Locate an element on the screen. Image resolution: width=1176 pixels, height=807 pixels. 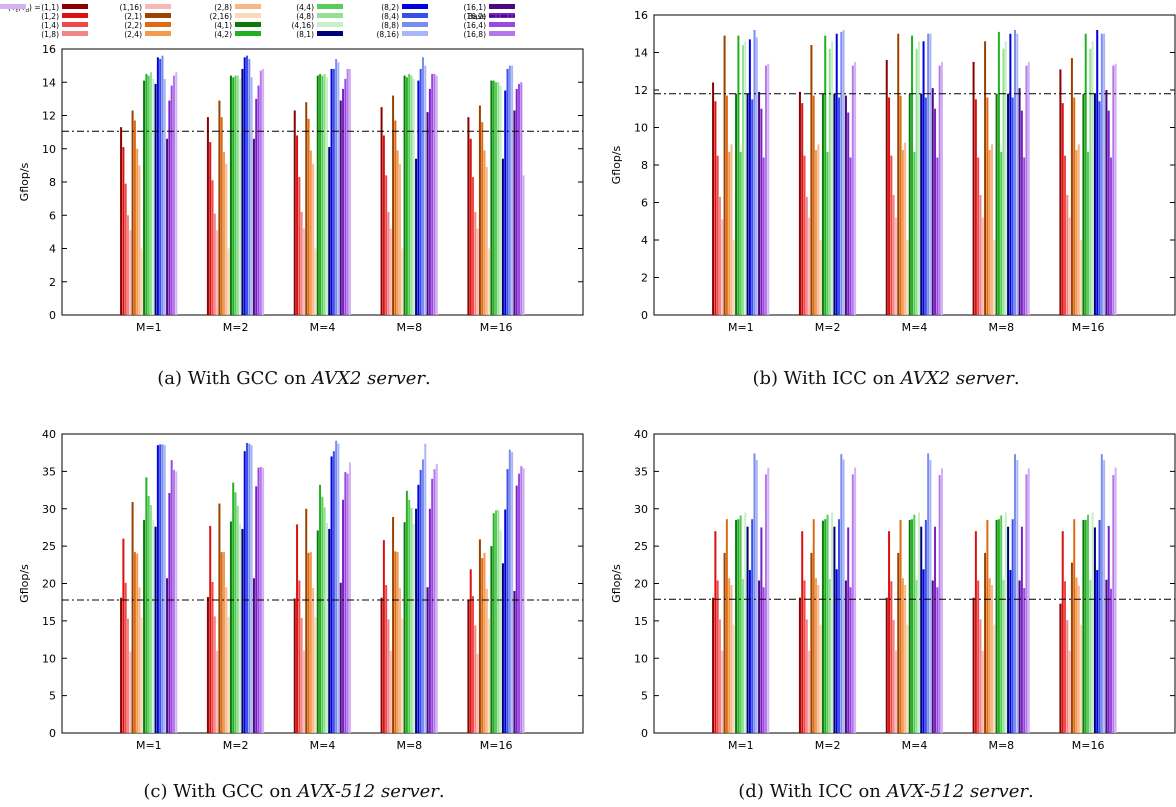
x-tick-label: M=2 is located at coordinates (828, 745).